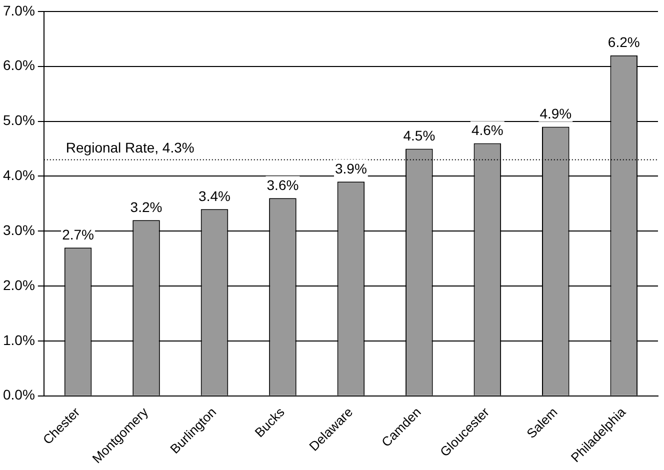 This screenshot has height=470, width=664. Describe the element at coordinates (624, 42) in the screenshot. I see `data-label: 6.2%` at that location.